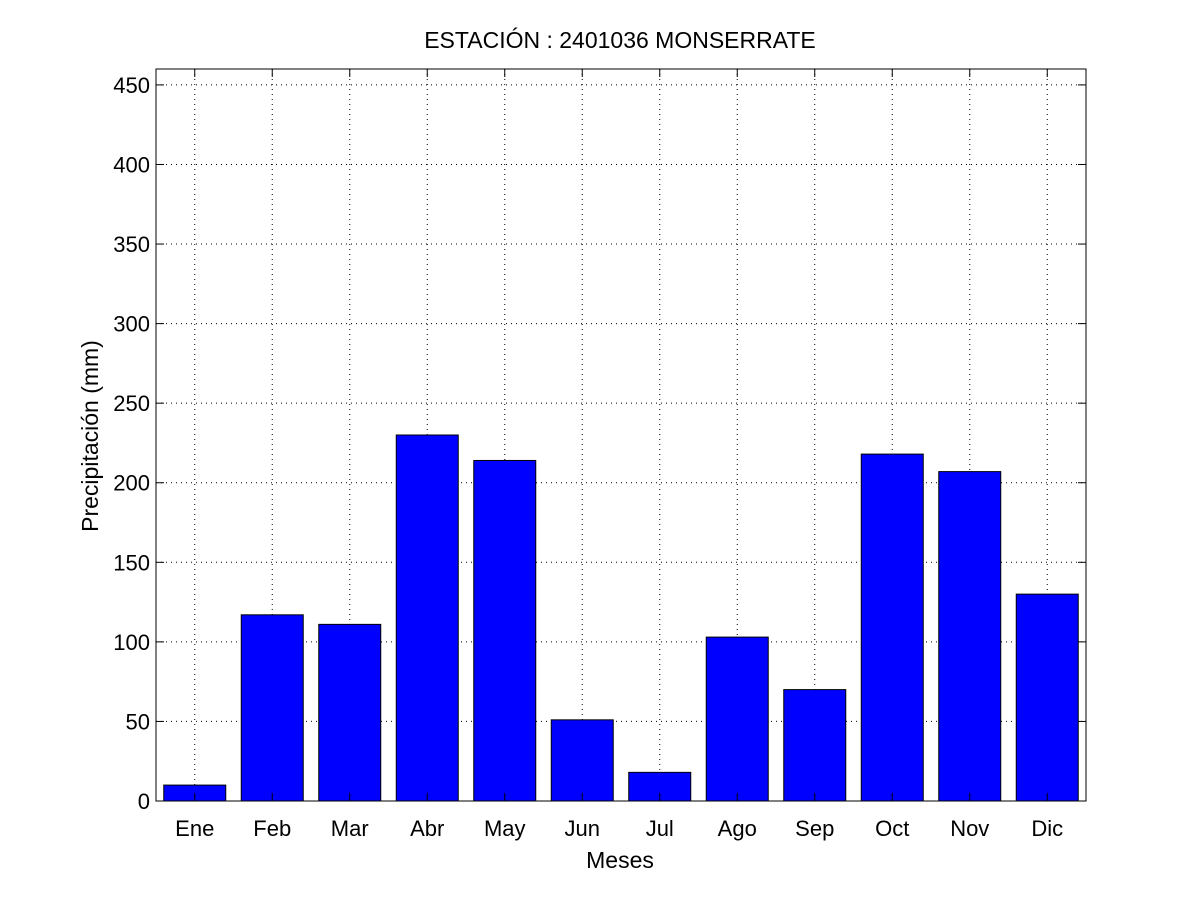 The height and width of the screenshot is (900, 1200). I want to click on y-tick-label: 300, so click(131, 324).